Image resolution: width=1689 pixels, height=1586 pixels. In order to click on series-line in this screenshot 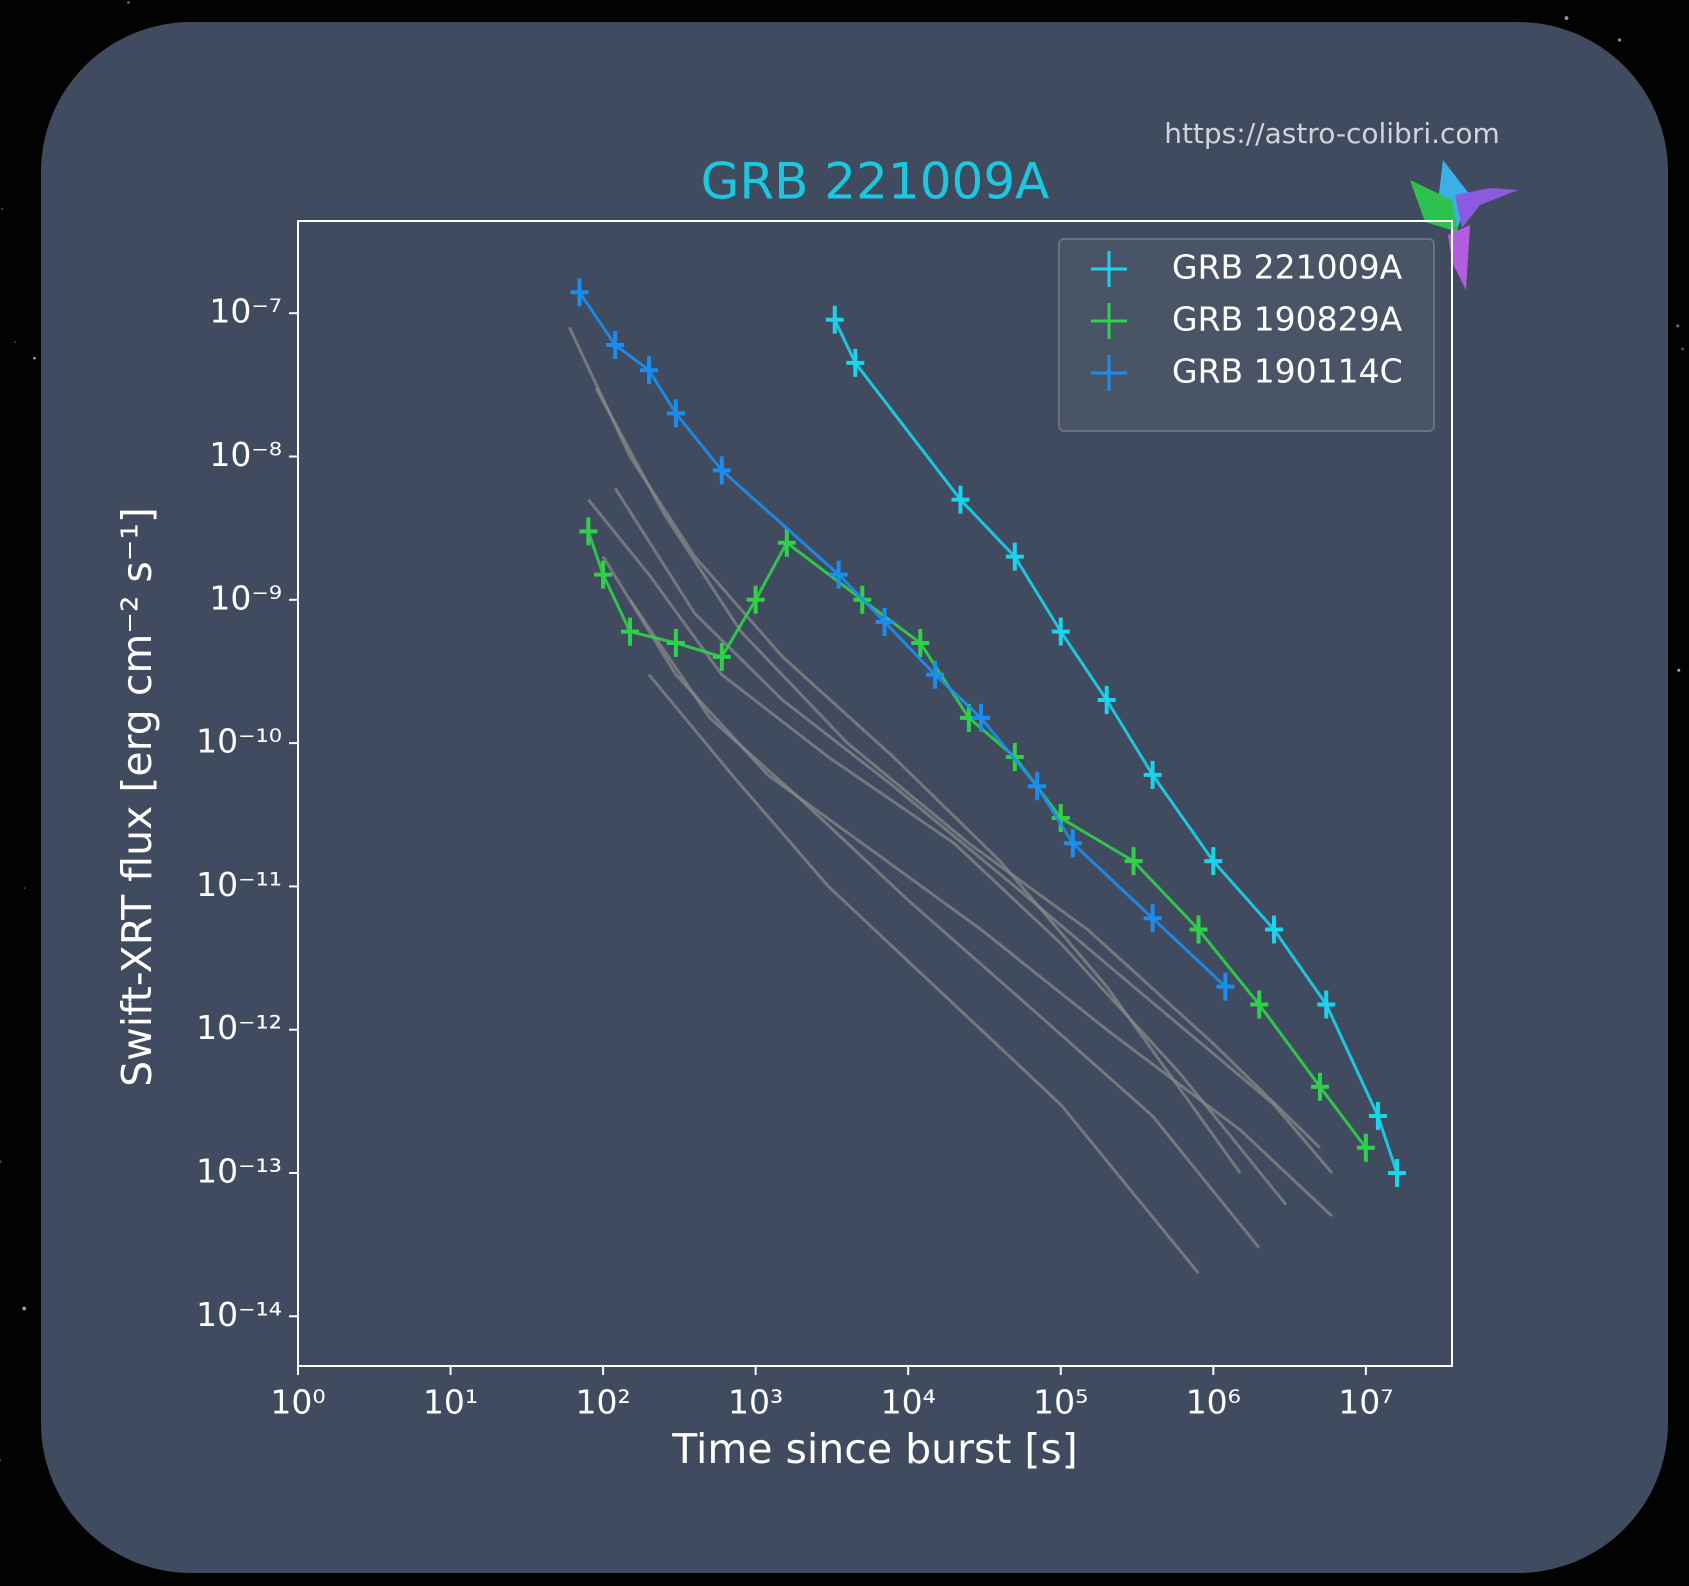, I will do `click(923, 974)`.